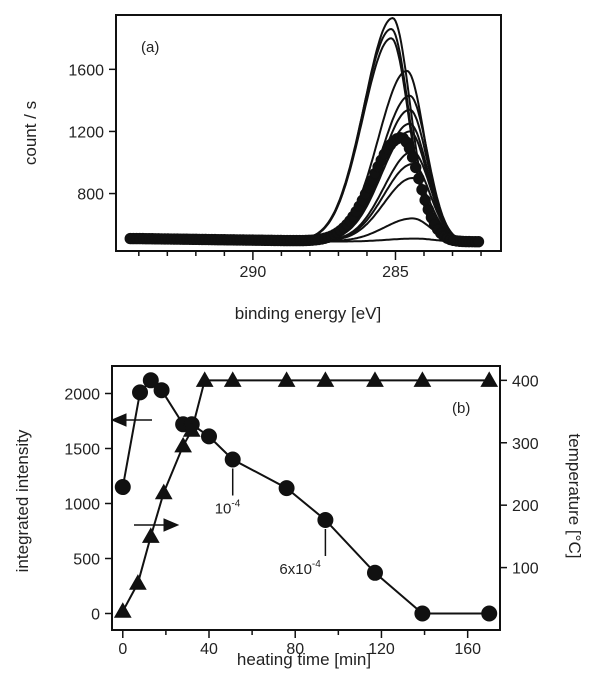 This screenshot has width=589, height=673. I want to click on panel-b-ylabel-left: integrated intensity, so click(22, 500).